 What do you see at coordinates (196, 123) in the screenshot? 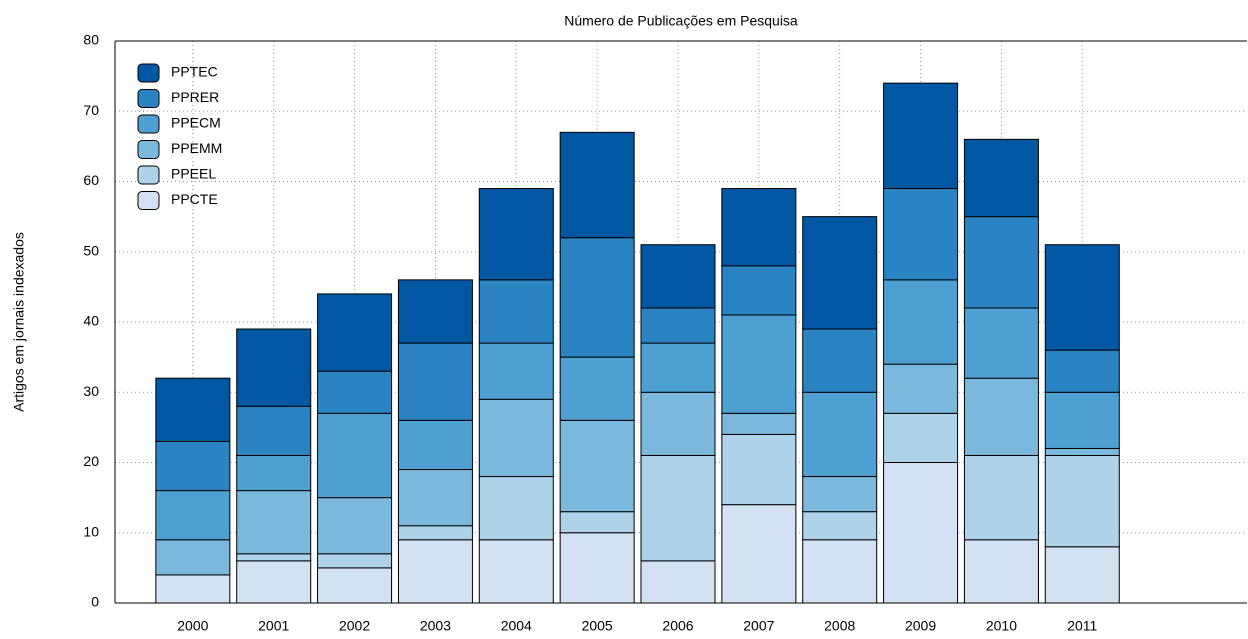
I see `legend-label: PPECM` at bounding box center [196, 123].